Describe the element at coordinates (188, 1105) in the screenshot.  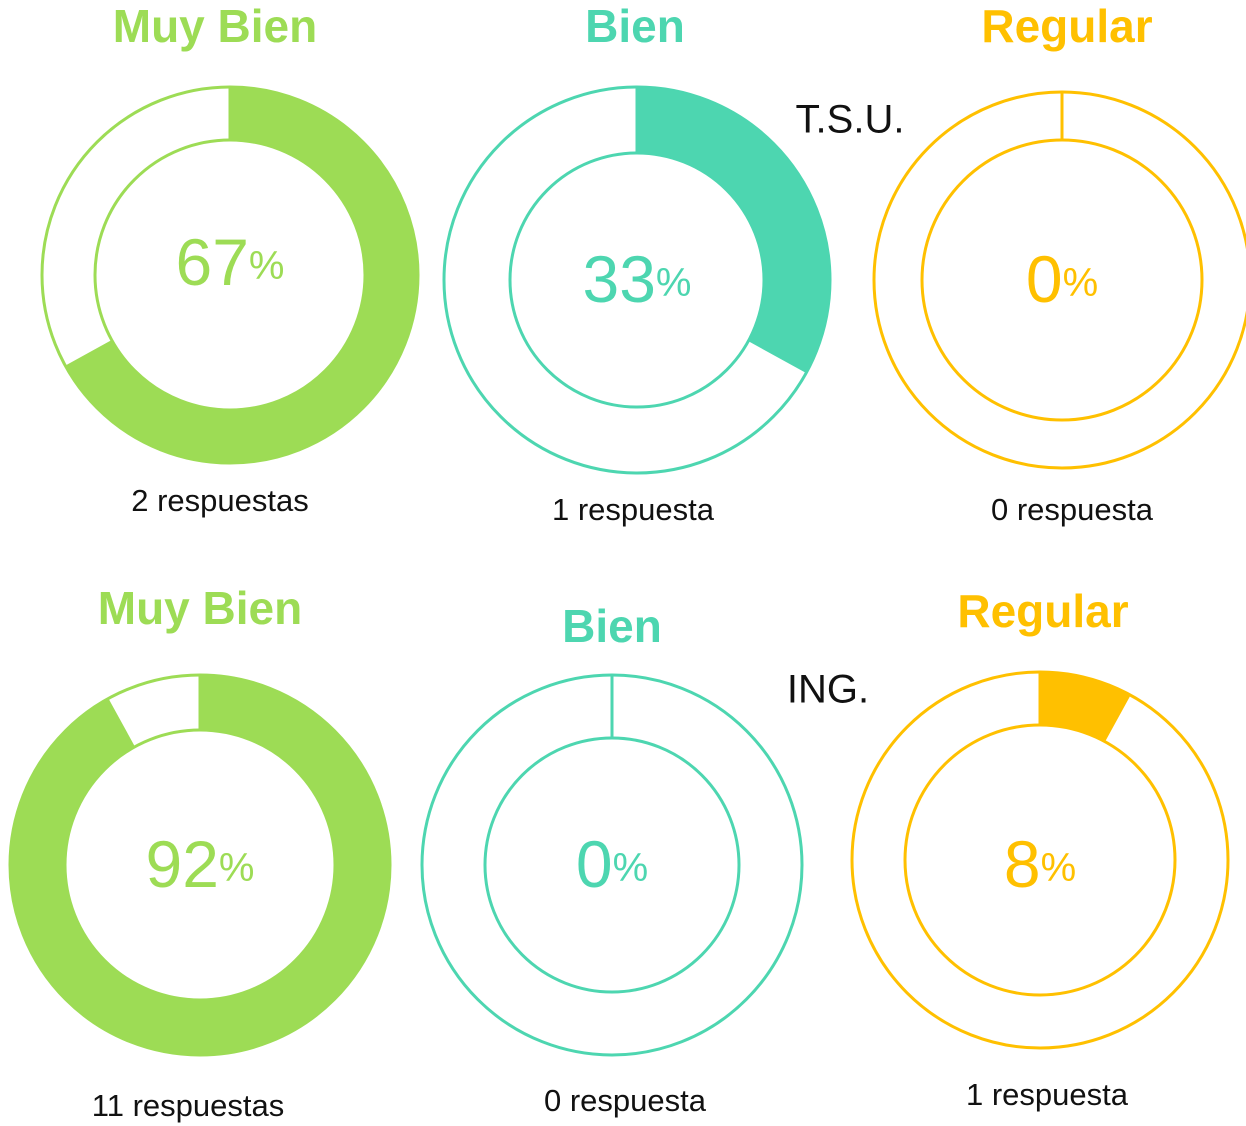
I see `caption: 11 respuestas` at that location.